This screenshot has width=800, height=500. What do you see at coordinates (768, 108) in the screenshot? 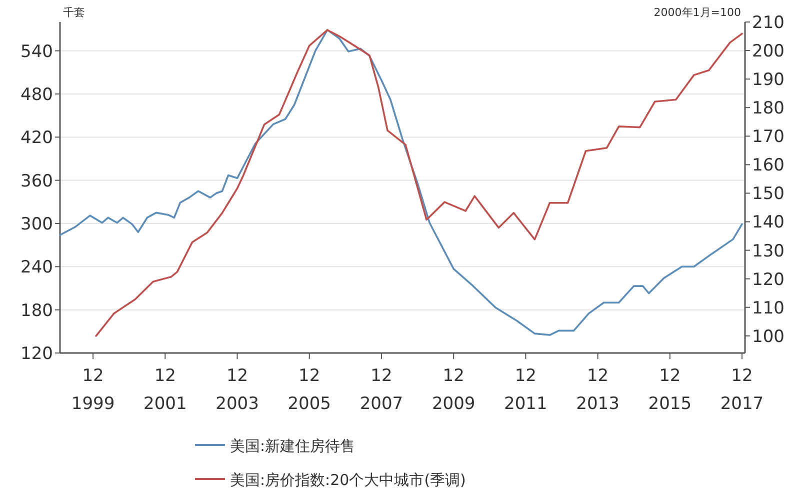
I see `y2-tick-label: 180` at bounding box center [768, 108].